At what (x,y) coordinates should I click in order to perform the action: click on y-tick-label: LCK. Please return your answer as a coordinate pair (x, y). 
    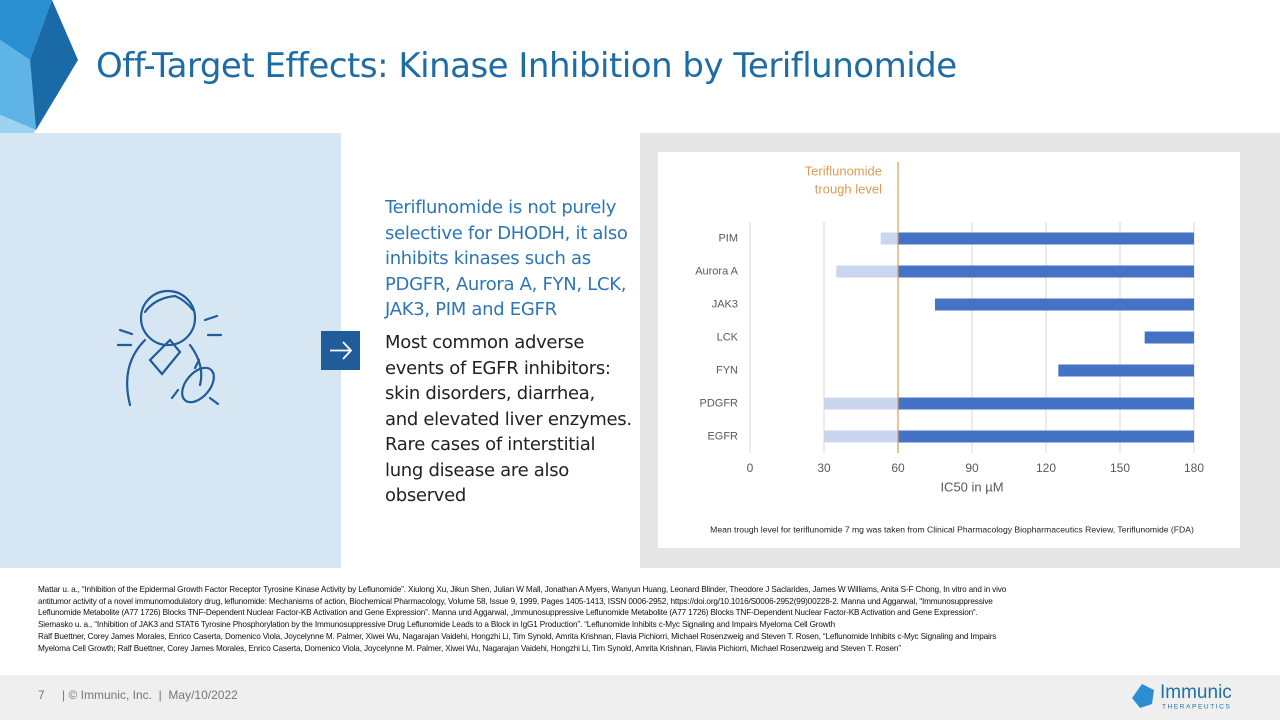
    Looking at the image, I should click on (728, 337).